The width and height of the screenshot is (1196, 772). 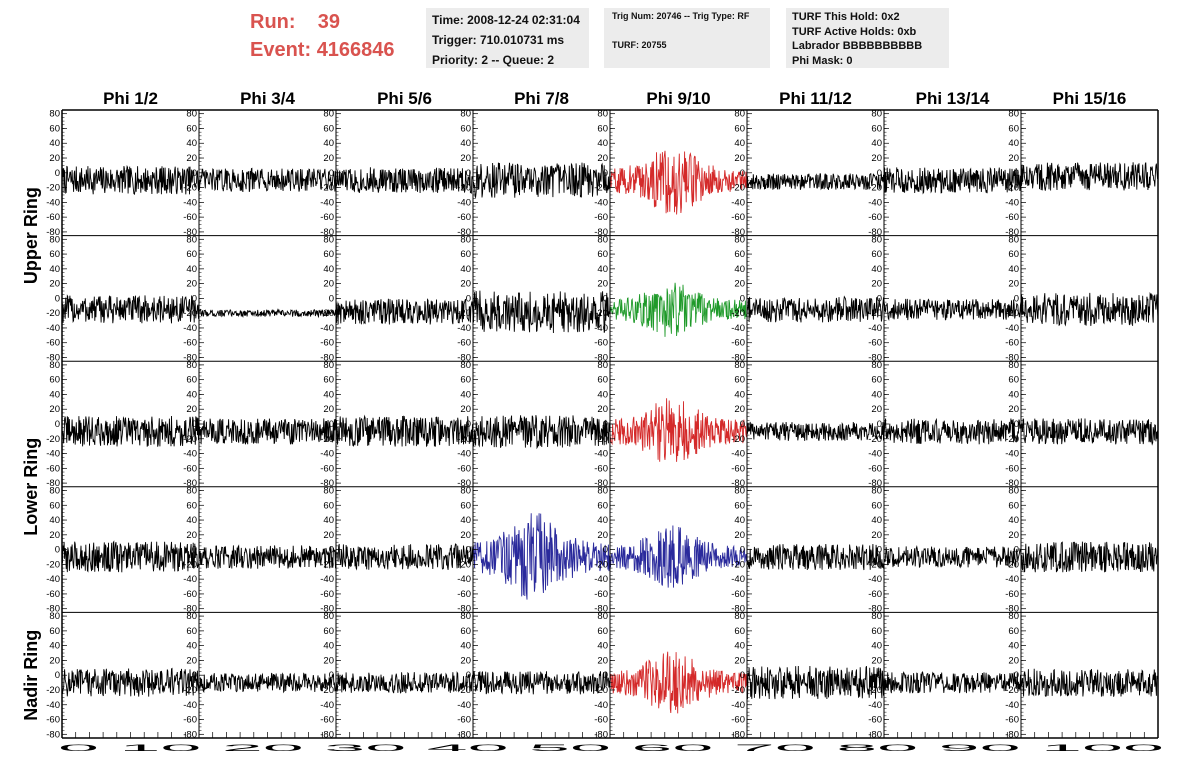 I want to click on waveform-r0-c5, so click(x=815, y=181).